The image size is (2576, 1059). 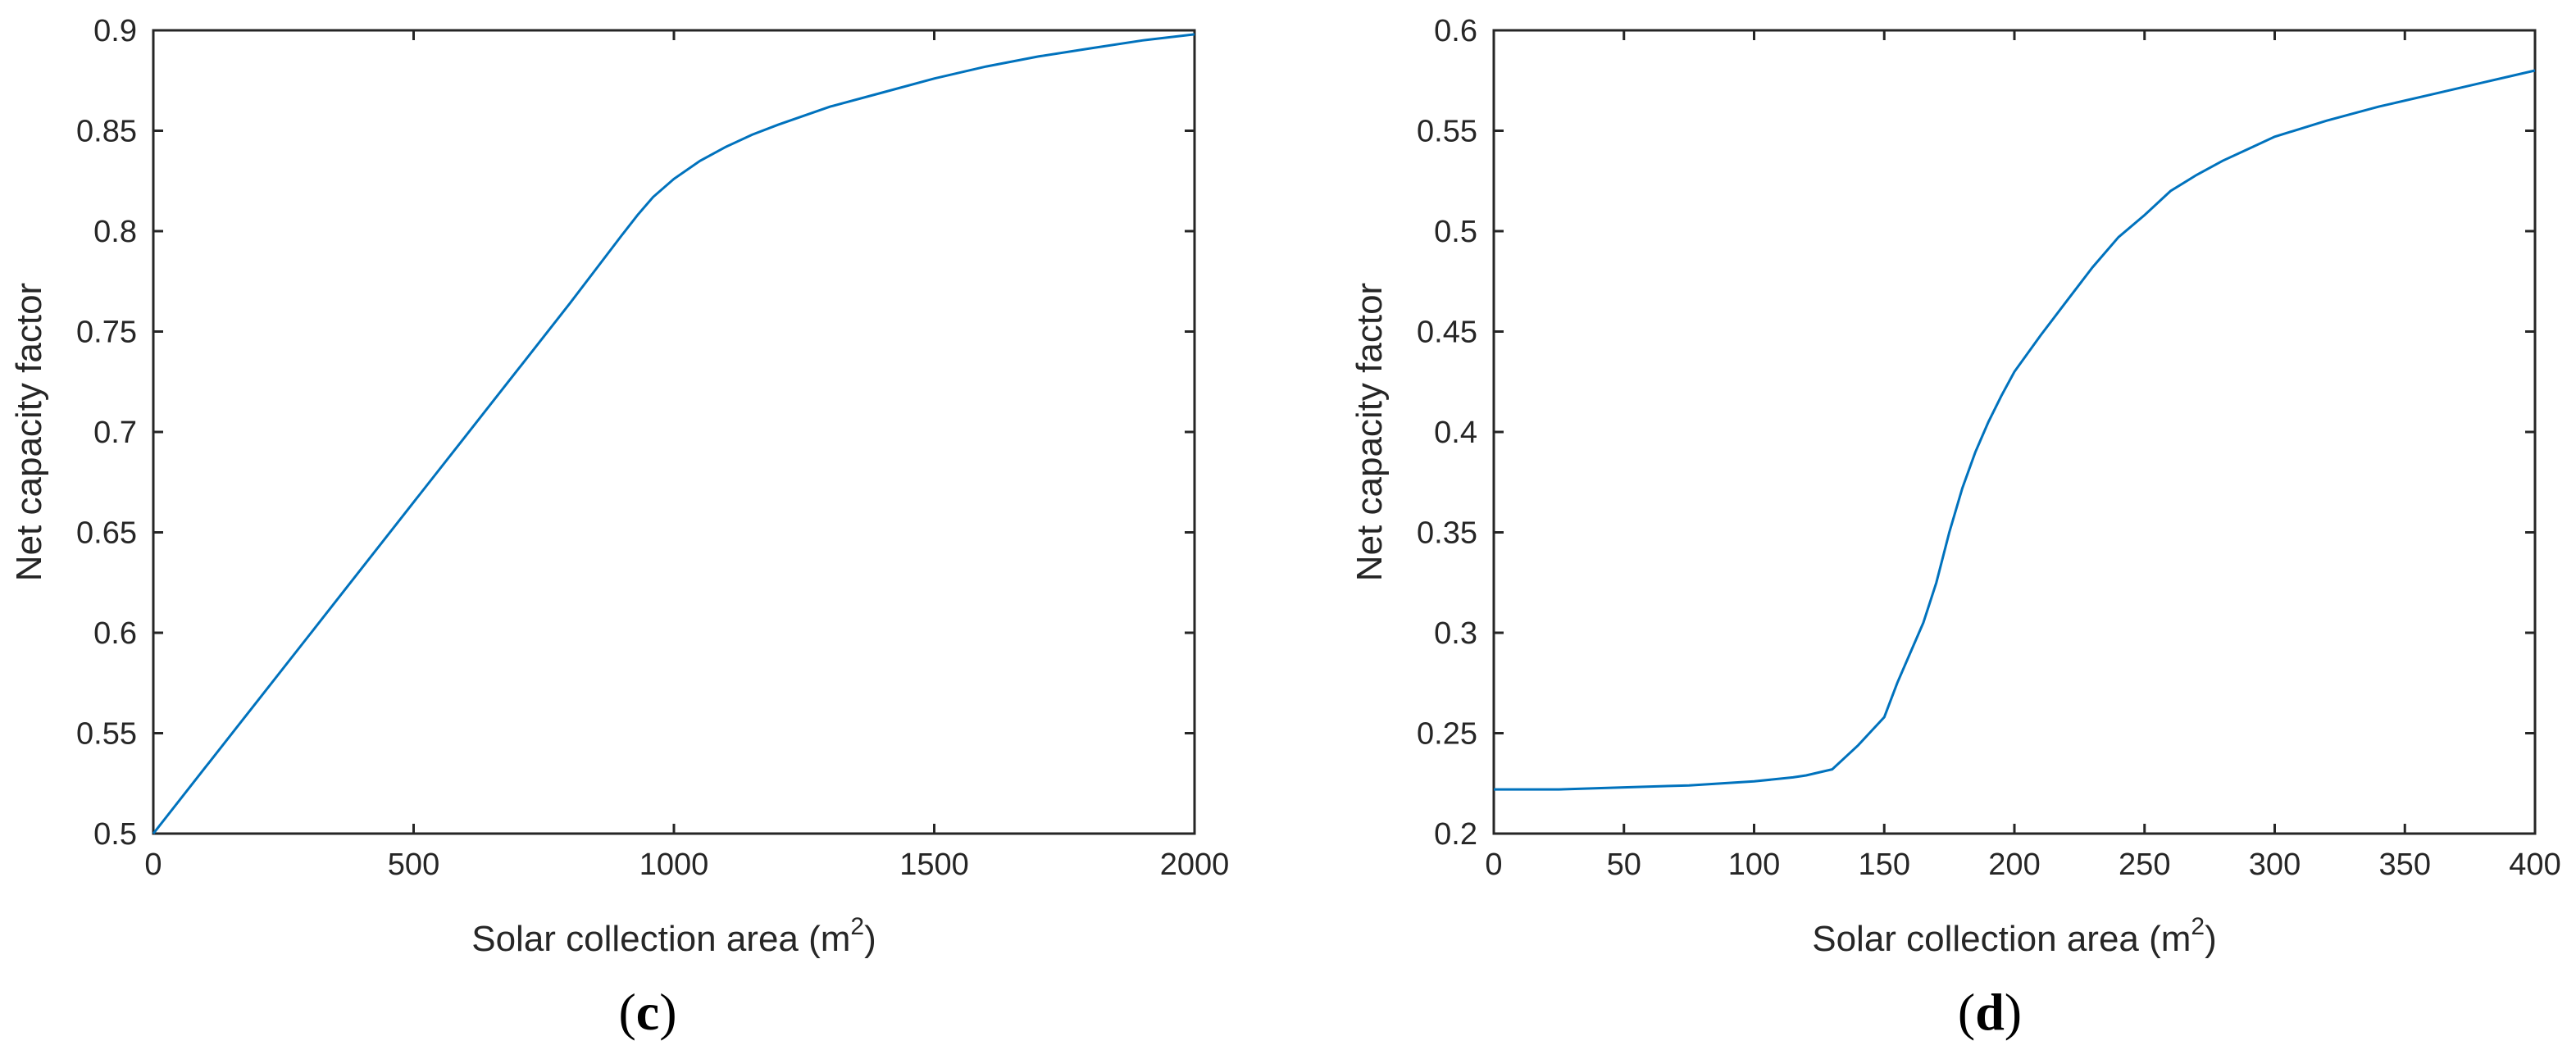 What do you see at coordinates (2014, 865) in the screenshot?
I see `x-tick-label-d: 200` at bounding box center [2014, 865].